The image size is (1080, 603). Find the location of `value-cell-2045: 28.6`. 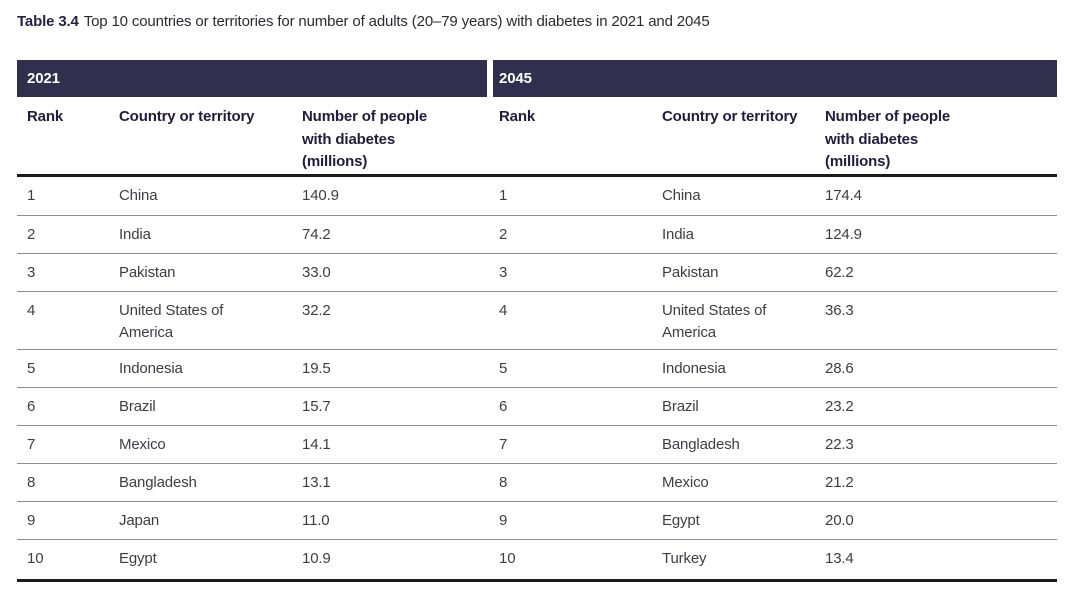

value-cell-2045: 28.6 is located at coordinates (839, 368).